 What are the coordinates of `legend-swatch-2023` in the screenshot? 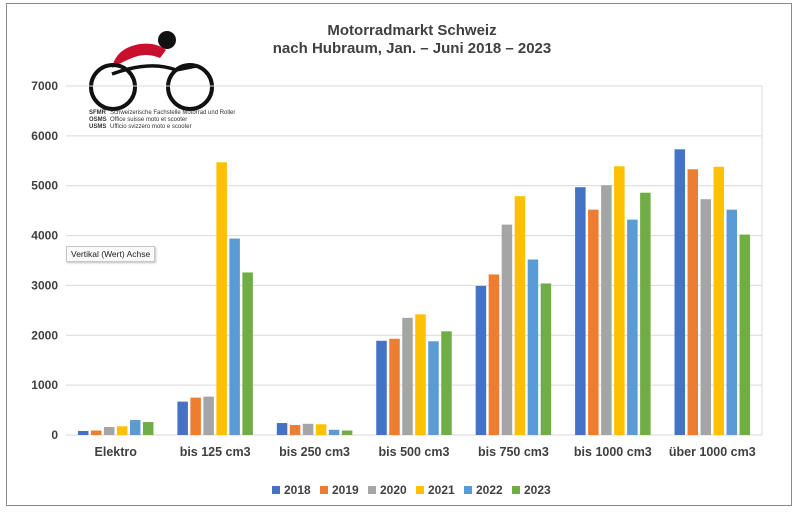 It's located at (516, 490).